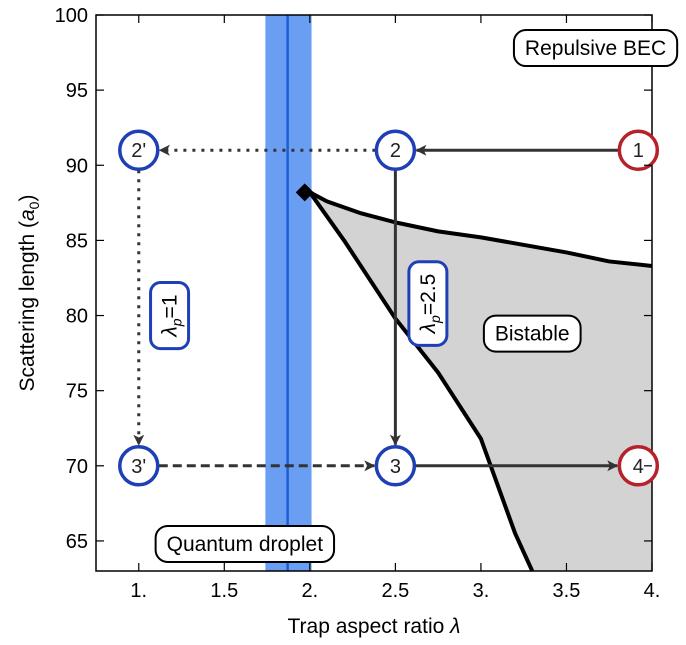 Image resolution: width=686 pixels, height=645 pixels. Describe the element at coordinates (77, 241) in the screenshot. I see `y-tick-label: 85` at that location.